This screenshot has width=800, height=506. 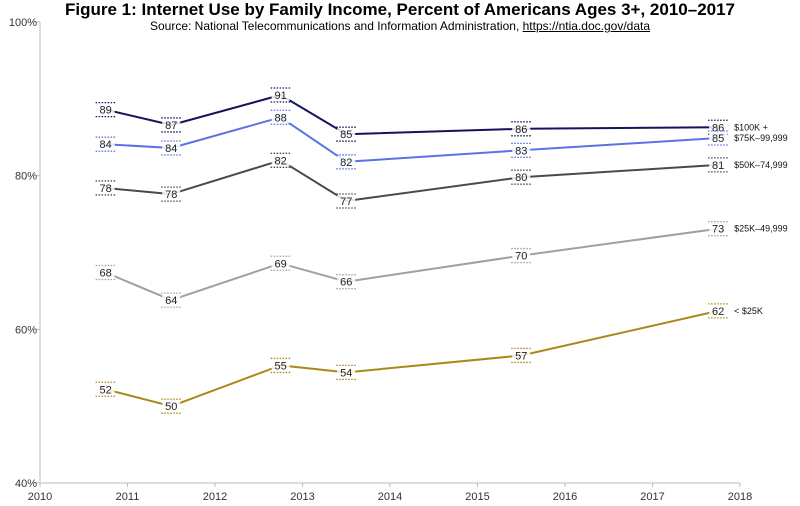 What do you see at coordinates (26, 330) in the screenshot?
I see `y-tick-label: 60%` at bounding box center [26, 330].